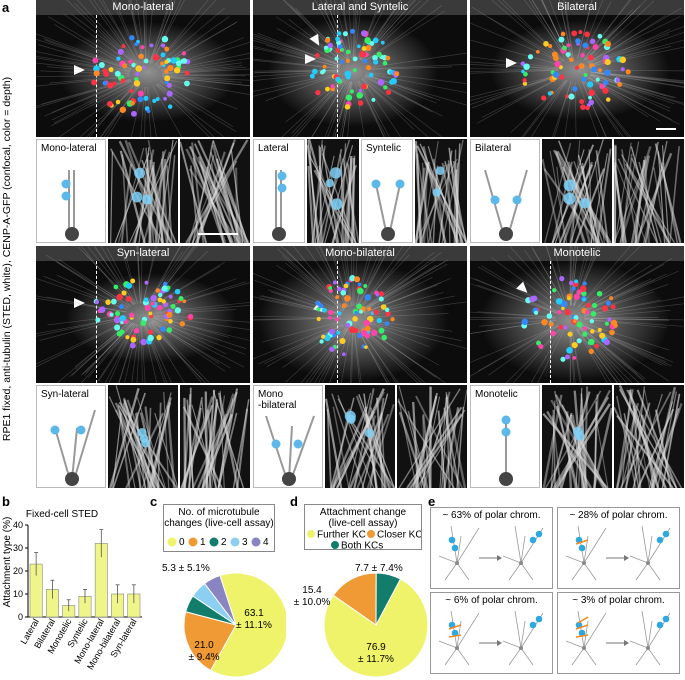 This screenshot has height=680, width=685. What do you see at coordinates (279, 191) in the screenshot?
I see `schematic-lateral: Lateral` at bounding box center [279, 191].